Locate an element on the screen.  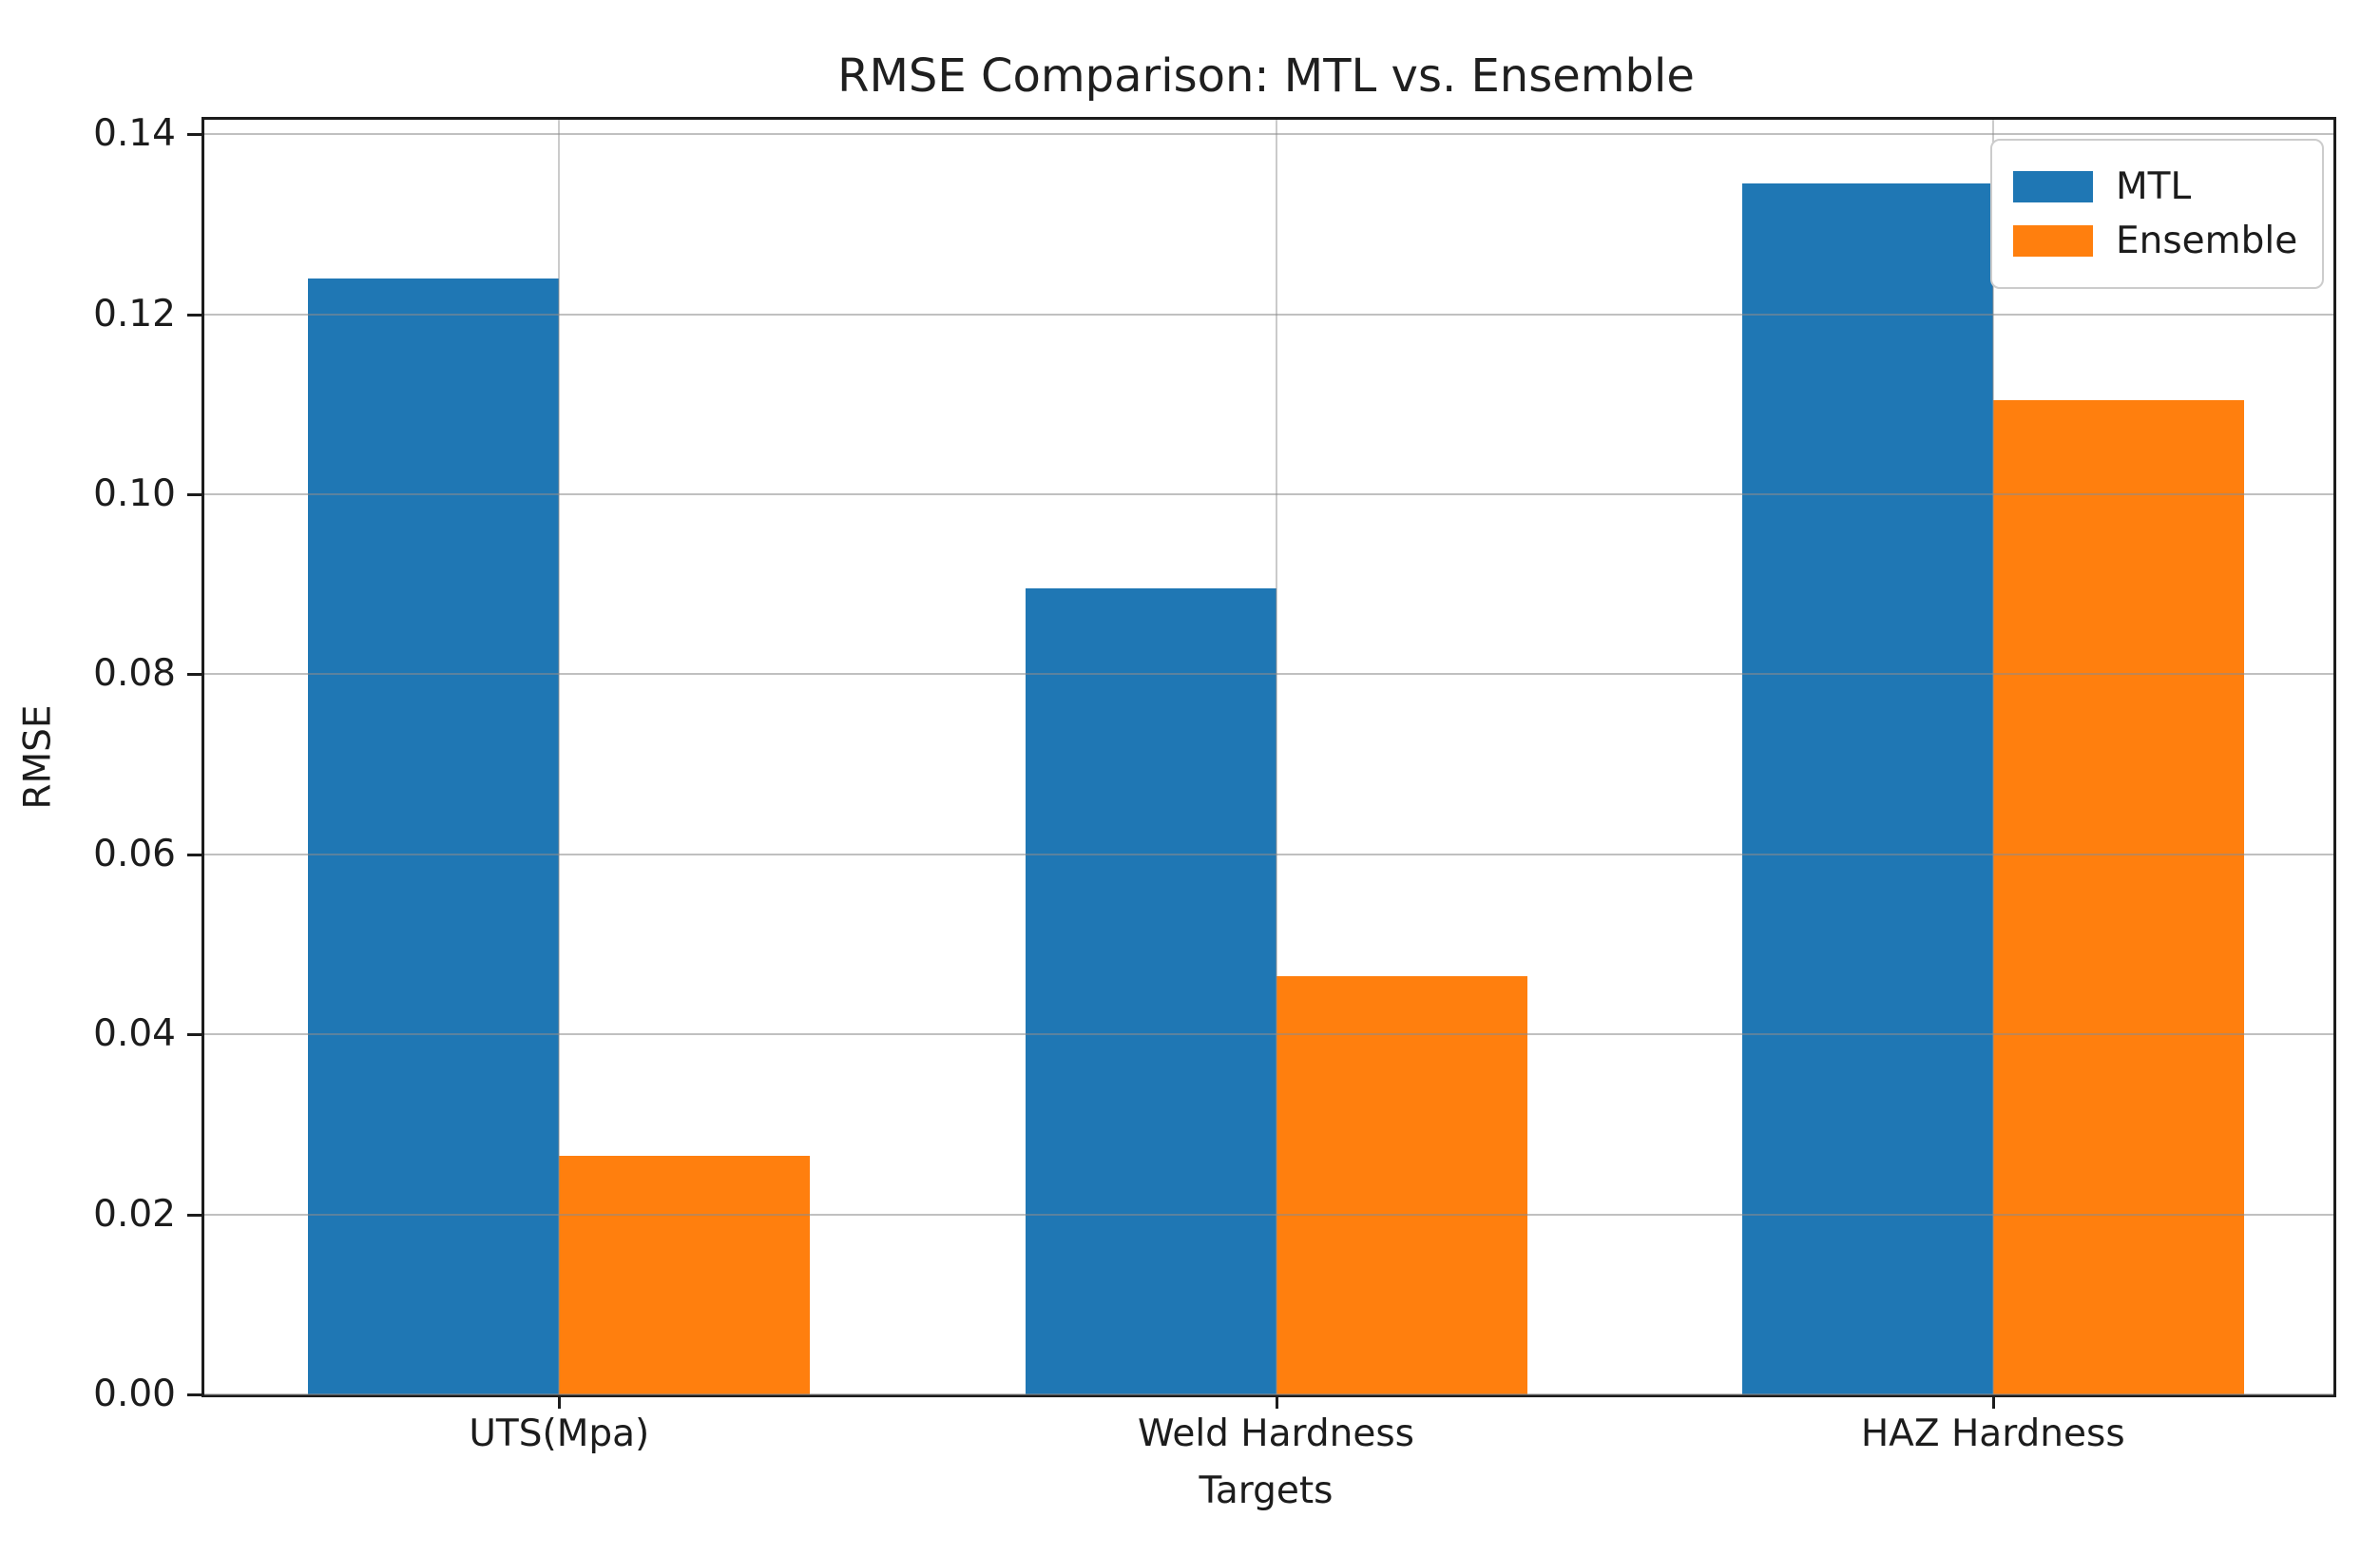
legend-label-mtl: MTL is located at coordinates (2154, 186).